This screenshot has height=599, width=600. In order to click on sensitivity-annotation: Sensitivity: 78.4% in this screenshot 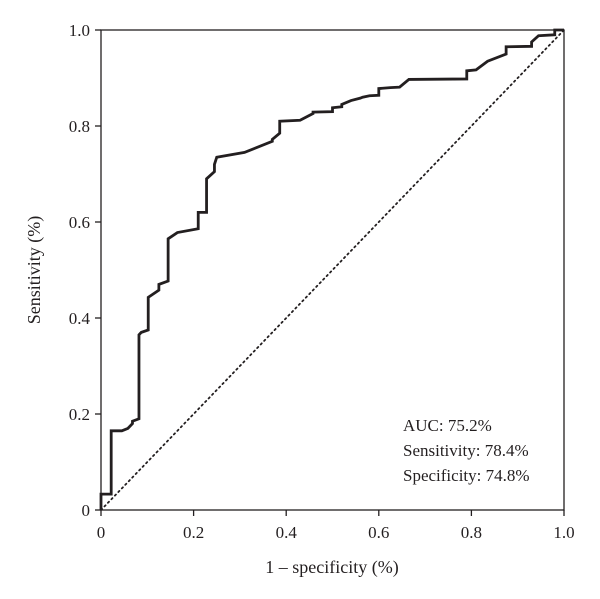, I will do `click(466, 450)`.